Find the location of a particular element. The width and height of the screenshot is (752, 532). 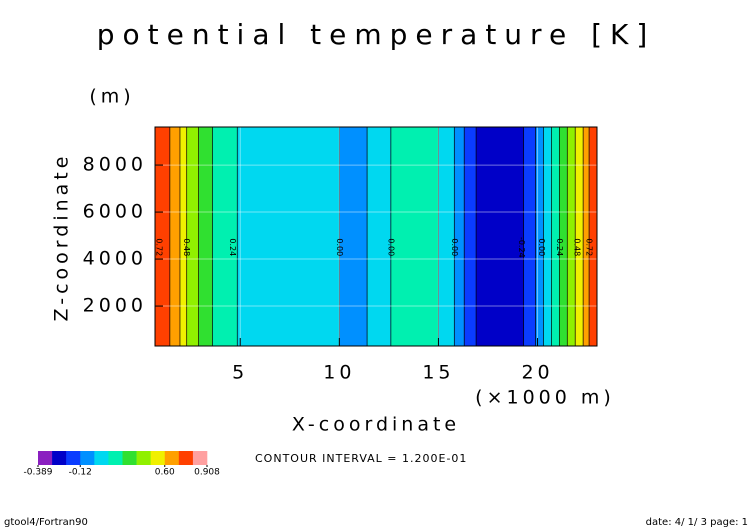

colorbar-tick-label: 0.60 is located at coordinates (165, 473).